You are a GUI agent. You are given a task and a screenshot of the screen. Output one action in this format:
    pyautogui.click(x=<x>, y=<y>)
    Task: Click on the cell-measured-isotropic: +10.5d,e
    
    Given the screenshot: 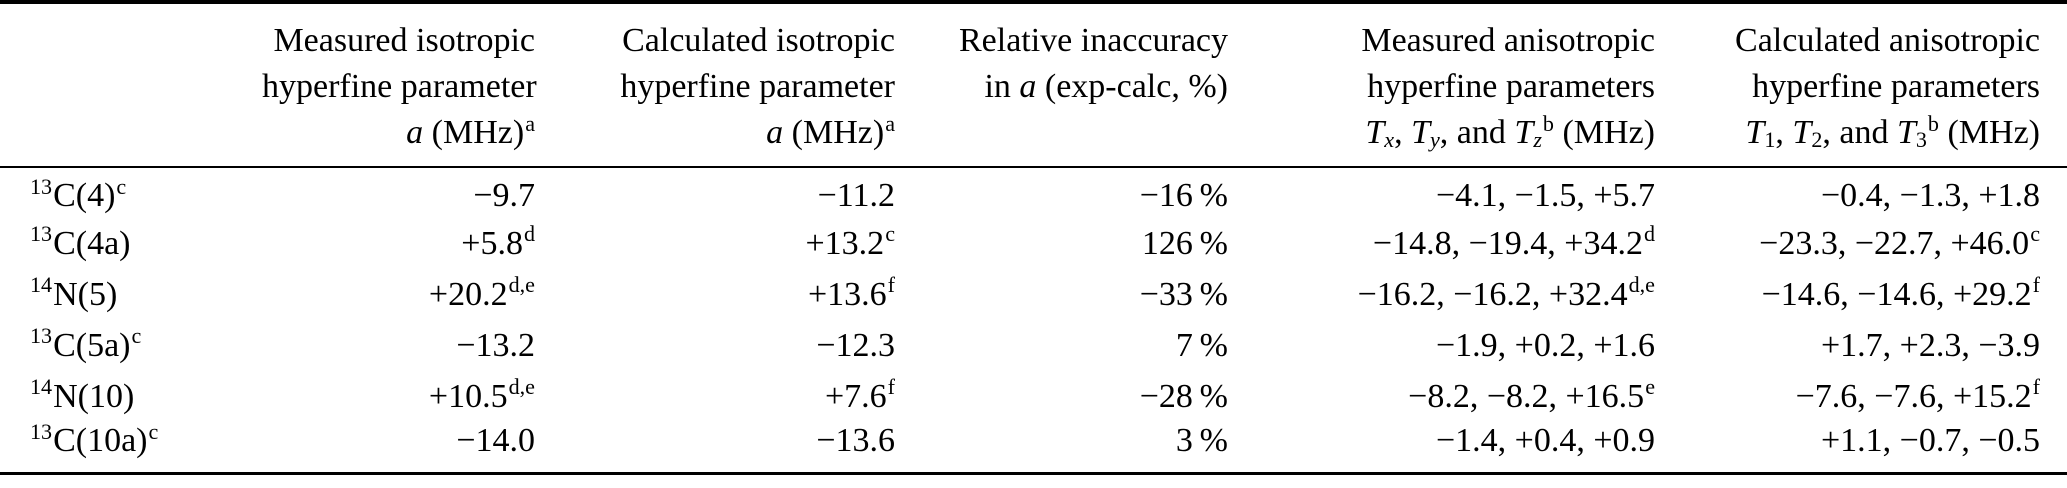 What is the action you would take?
    pyautogui.click(x=481, y=394)
    